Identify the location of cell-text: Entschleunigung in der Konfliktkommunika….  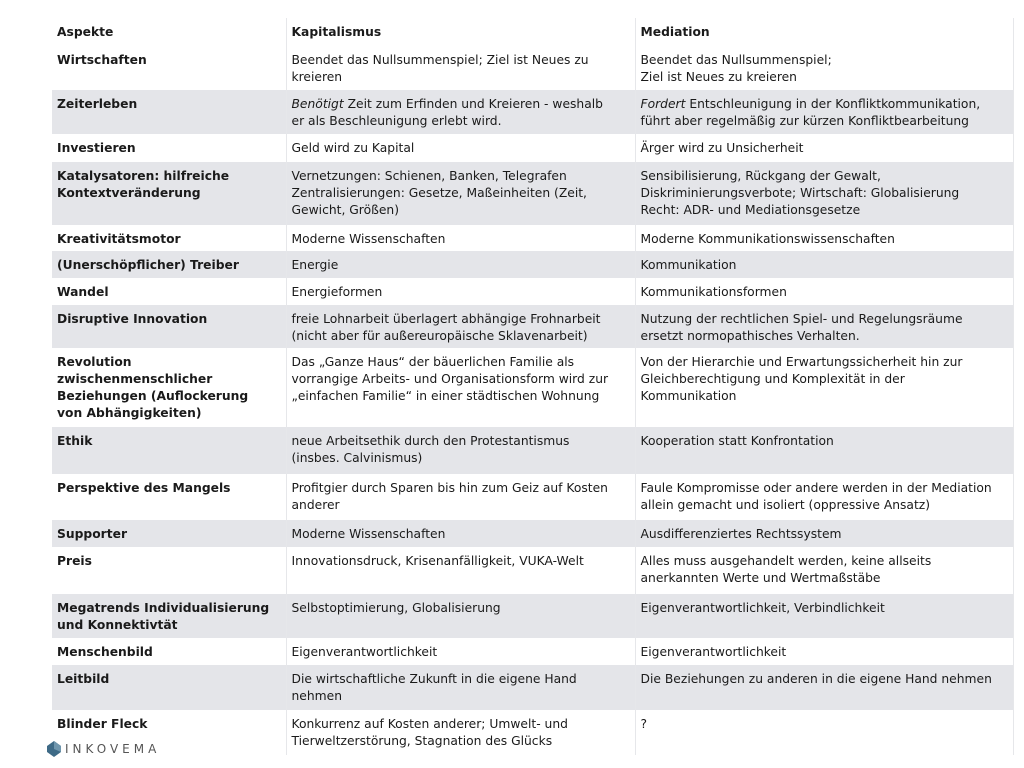
(810, 112).